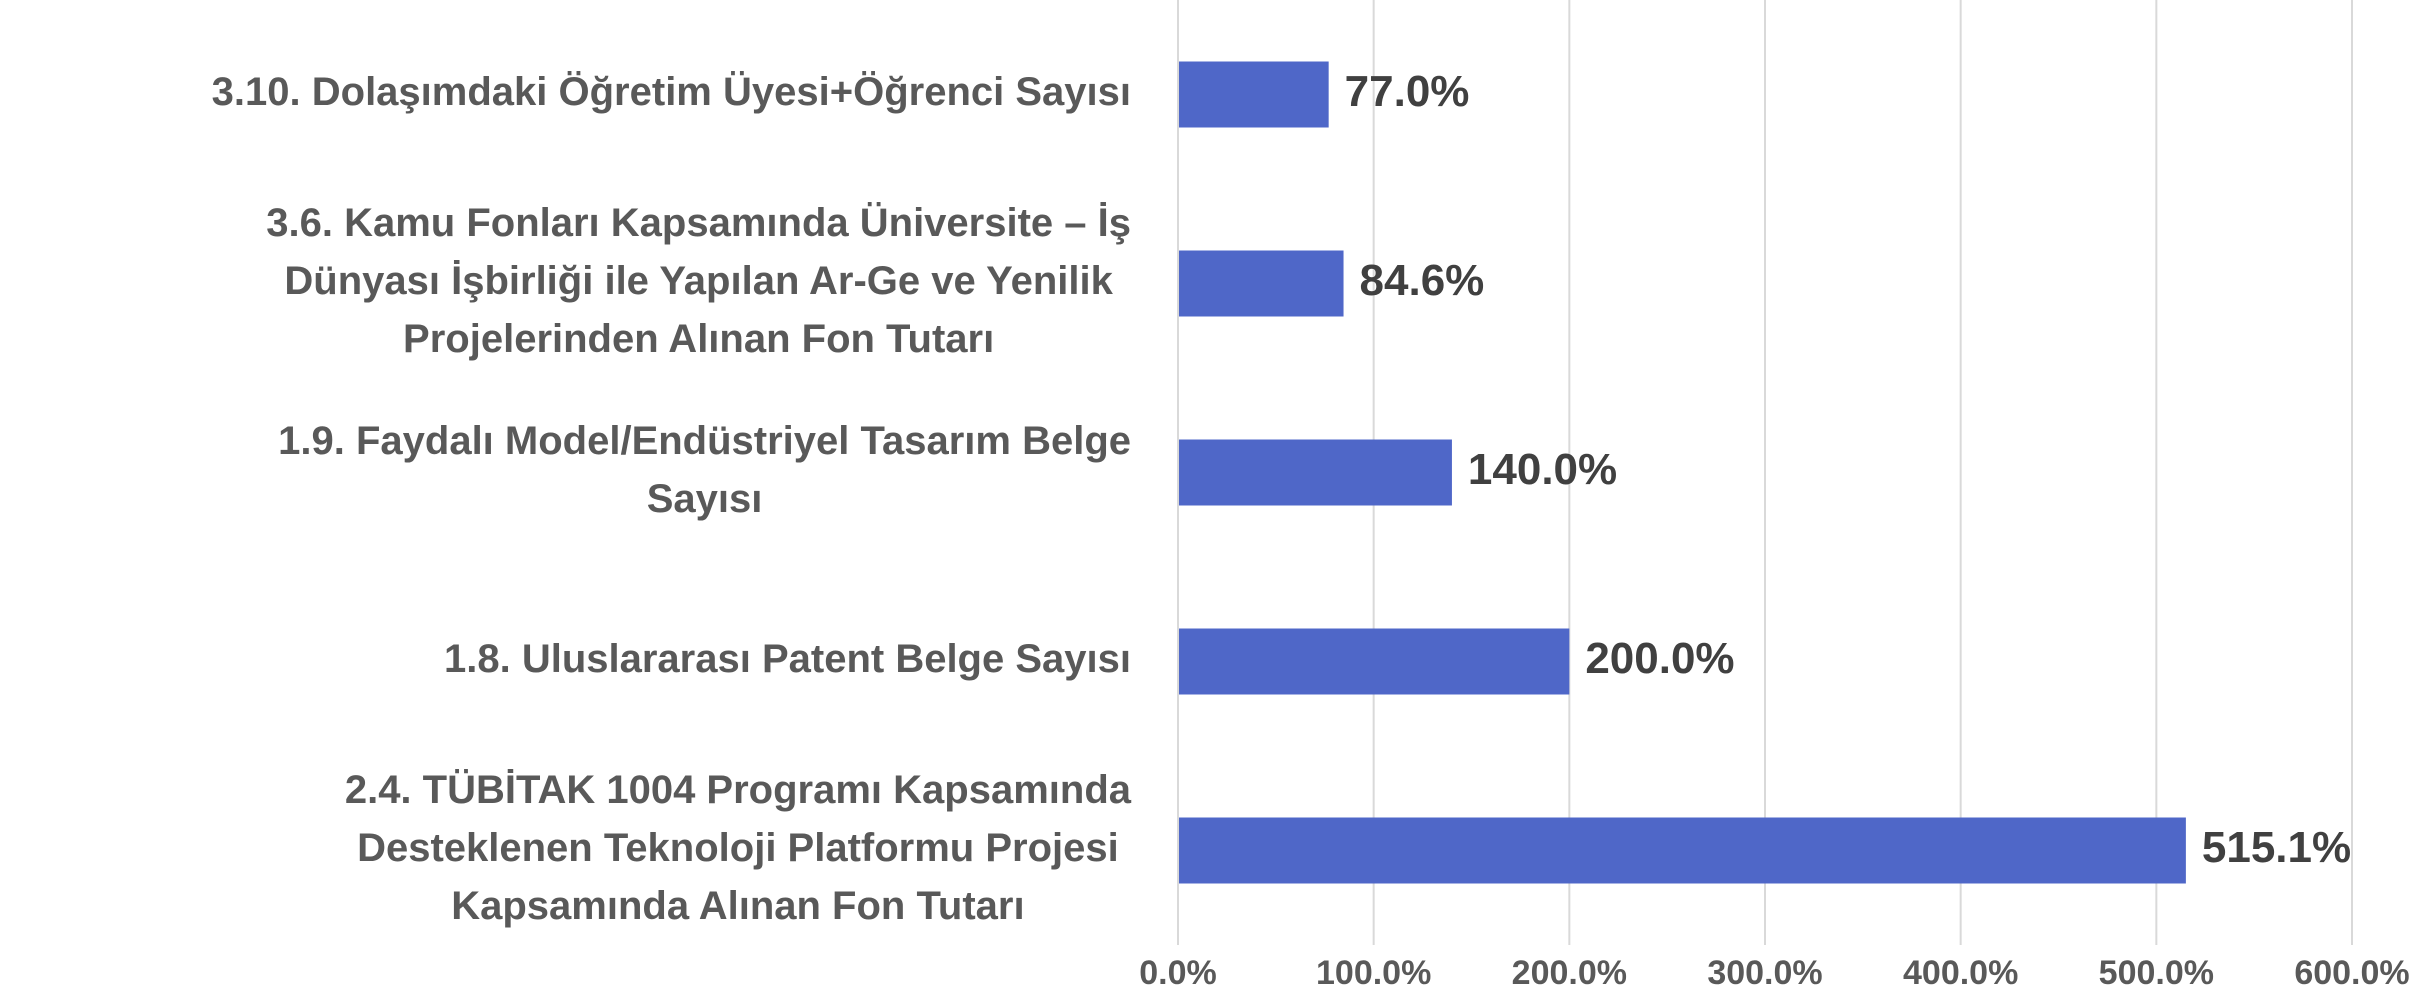  What do you see at coordinates (1569, 973) in the screenshot?
I see `x-tick-label: 200.0%` at bounding box center [1569, 973].